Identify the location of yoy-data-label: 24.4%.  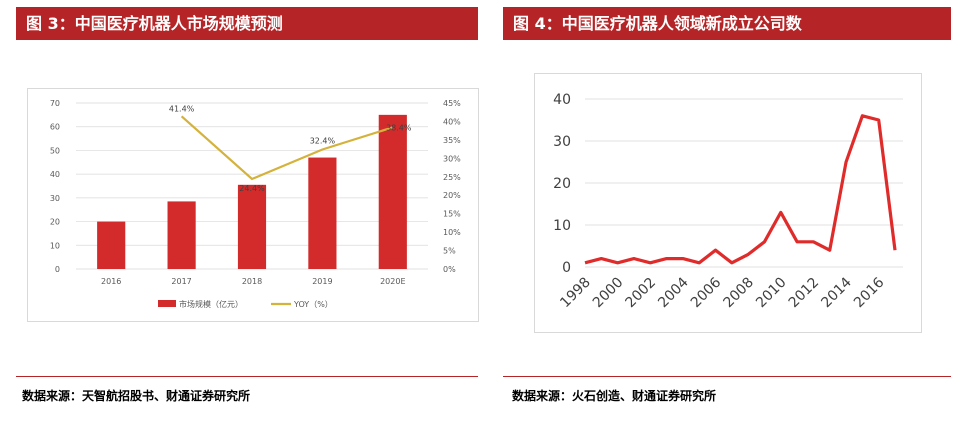
(252, 188).